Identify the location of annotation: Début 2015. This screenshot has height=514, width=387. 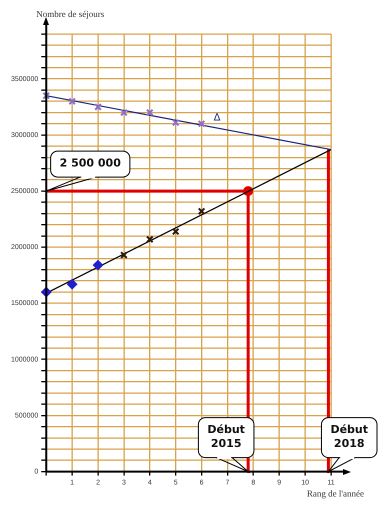
(226, 436).